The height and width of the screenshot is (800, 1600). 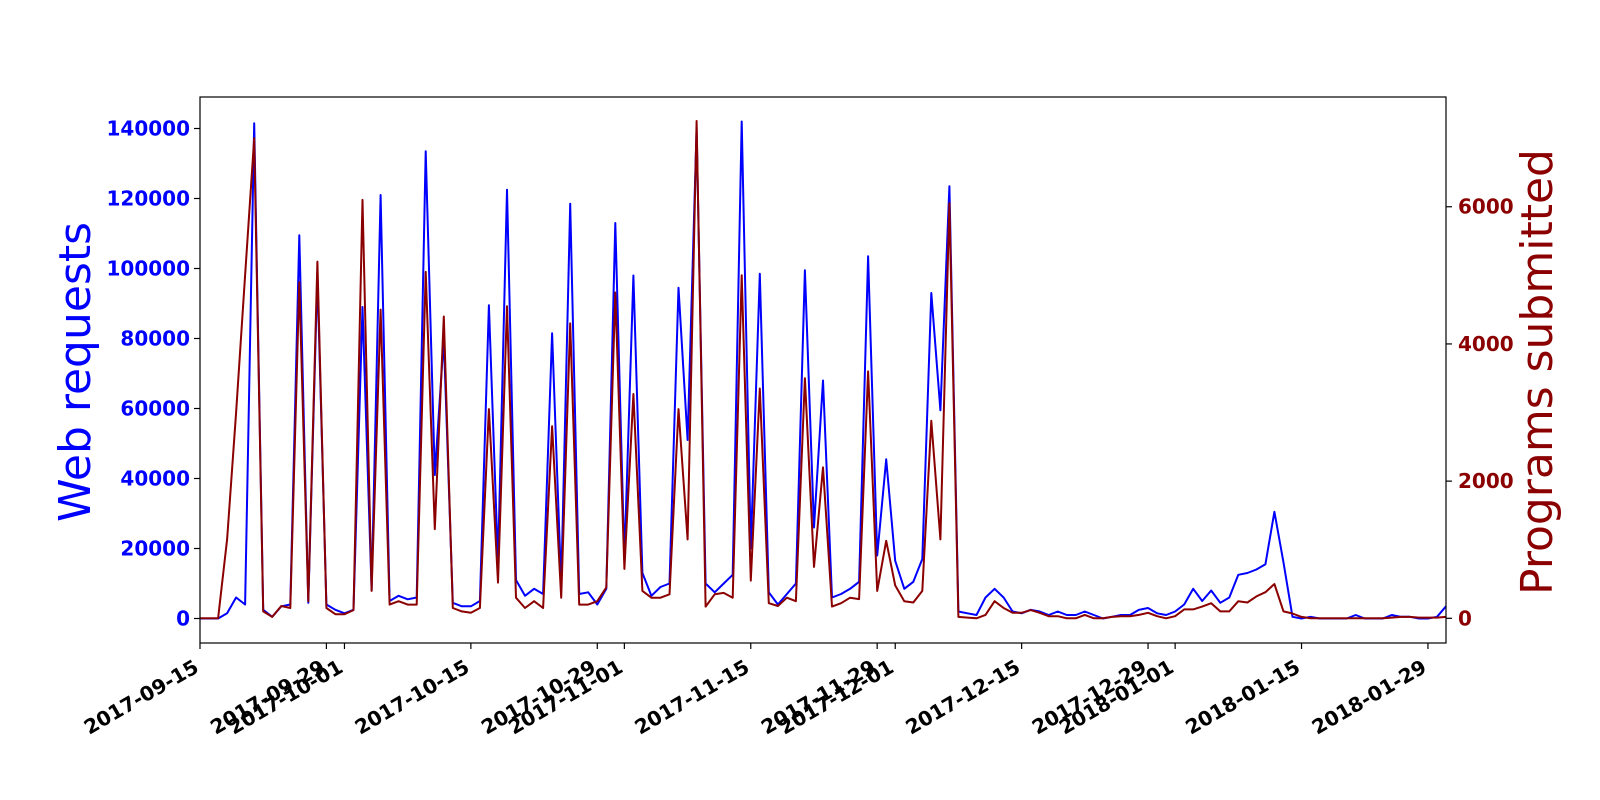 What do you see at coordinates (962, 697) in the screenshot?
I see `x-tick-label: 2017-12-15` at bounding box center [962, 697].